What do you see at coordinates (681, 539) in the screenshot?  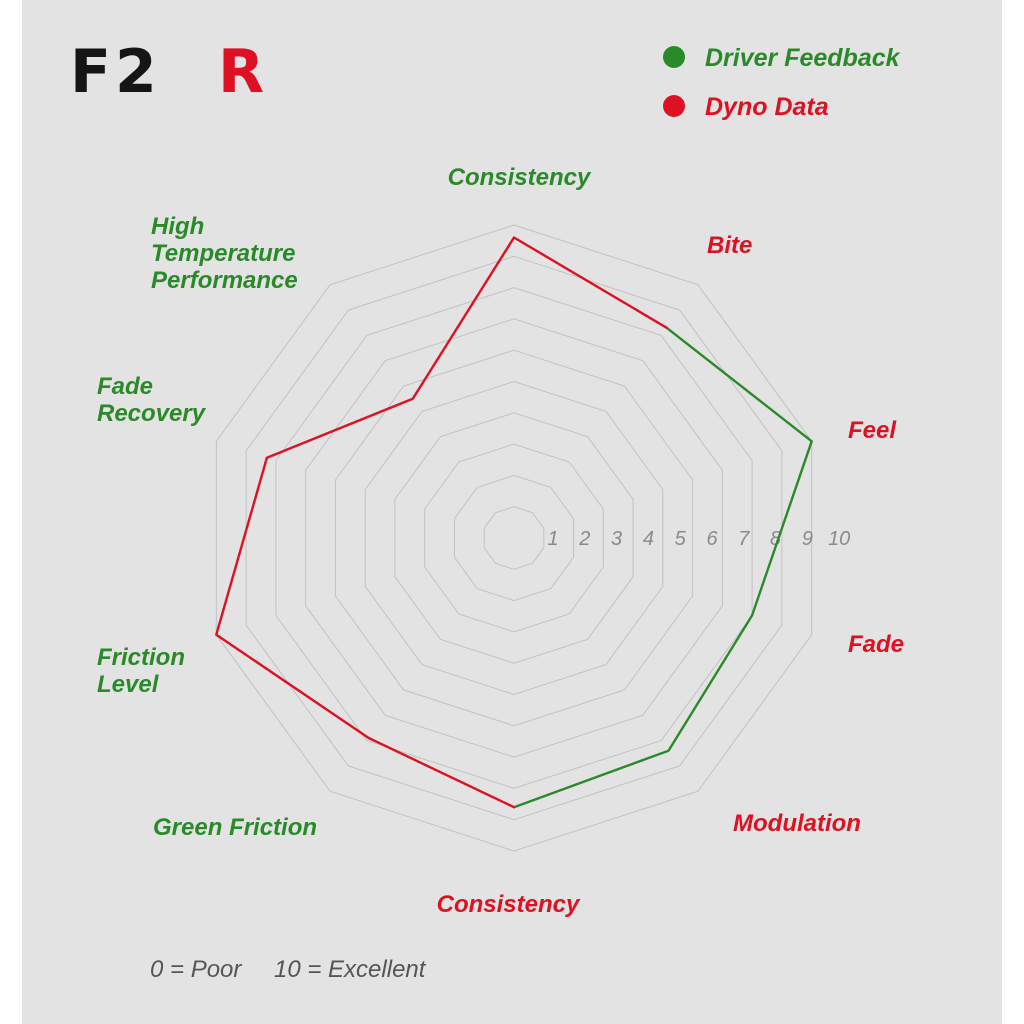 I see `tick-label-5: 5` at bounding box center [681, 539].